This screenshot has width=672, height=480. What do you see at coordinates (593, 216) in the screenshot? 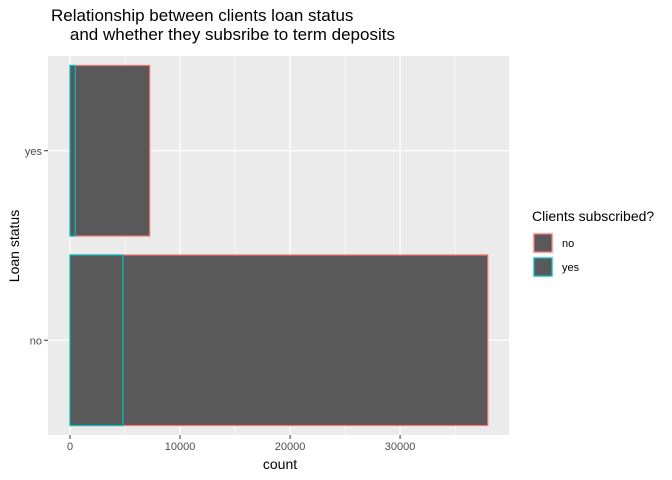
I see `legend-title: Clients subscribed?` at bounding box center [593, 216].